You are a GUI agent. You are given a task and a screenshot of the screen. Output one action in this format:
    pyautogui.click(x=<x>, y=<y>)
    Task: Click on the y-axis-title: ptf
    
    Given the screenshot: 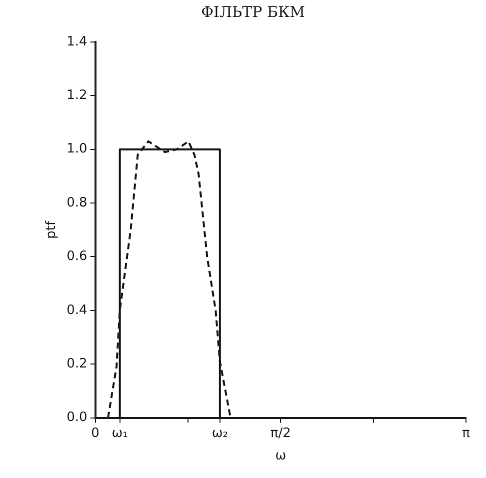 What is the action you would take?
    pyautogui.click(x=52, y=229)
    